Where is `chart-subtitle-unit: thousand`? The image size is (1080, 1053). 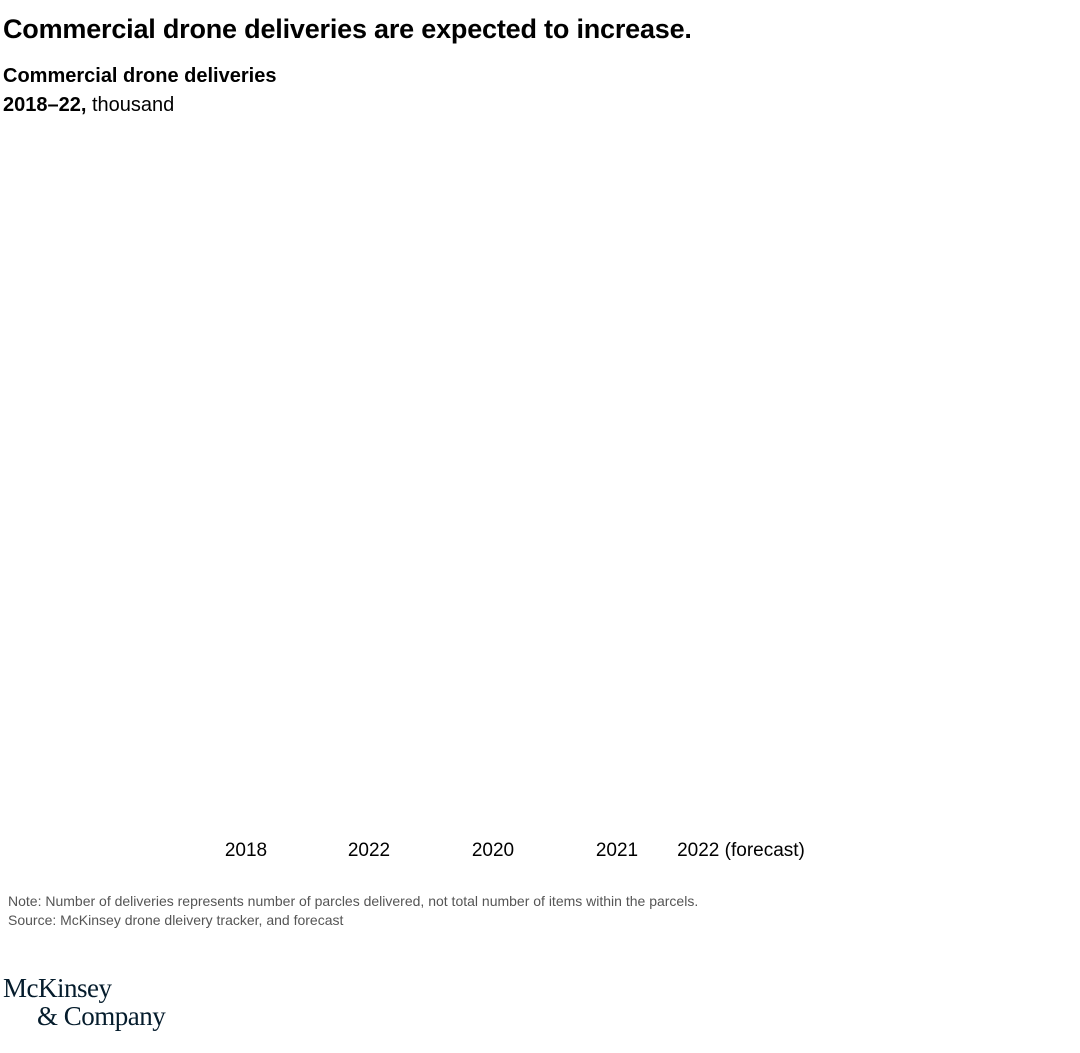
chart-subtitle-unit: thousand is located at coordinates (130, 105).